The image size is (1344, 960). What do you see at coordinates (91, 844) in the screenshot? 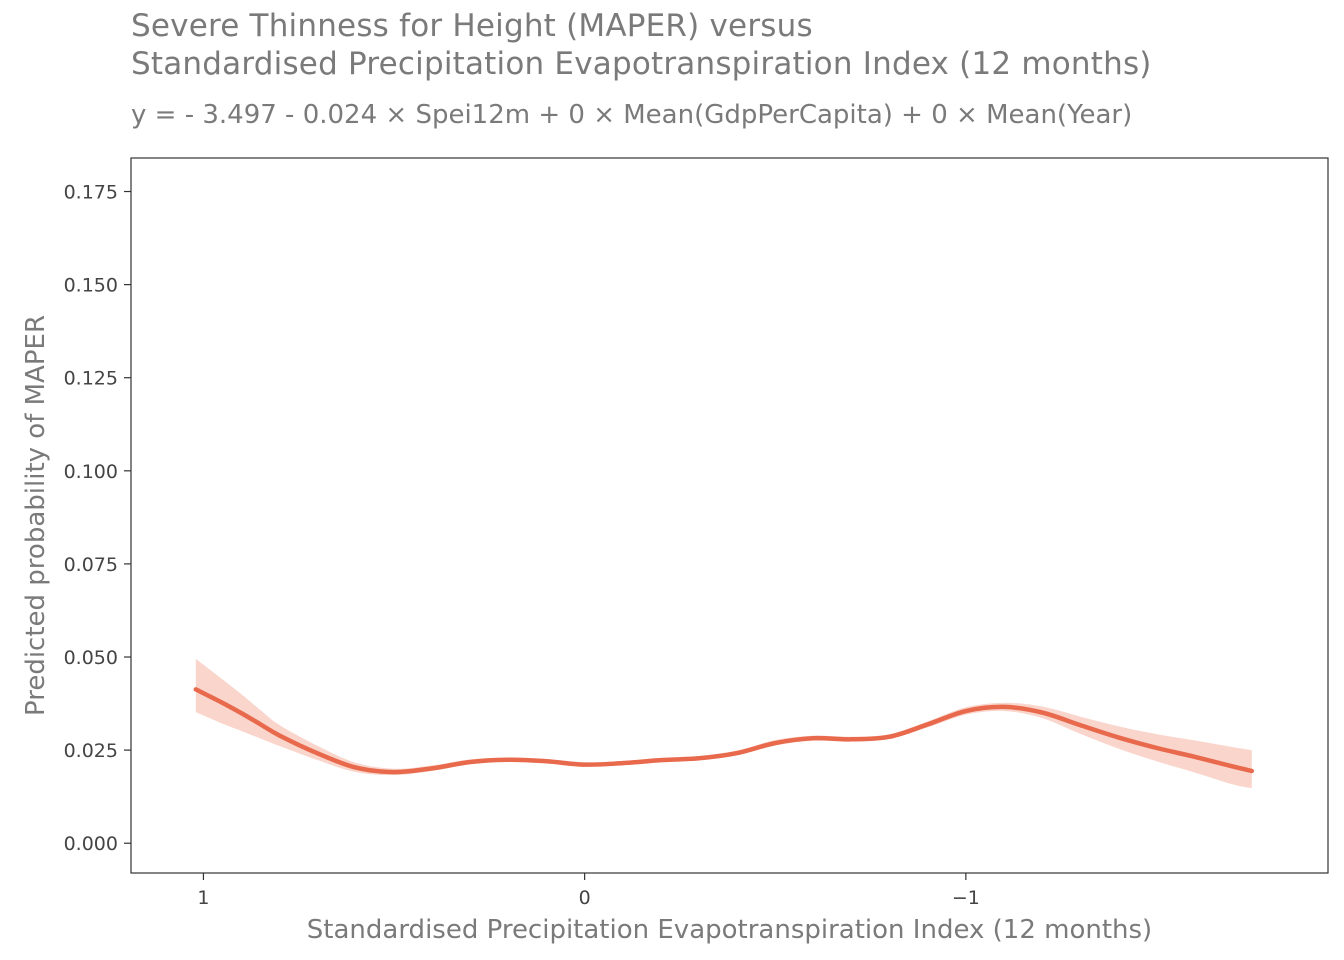
I see `y-tick-label: 0.000` at bounding box center [91, 844].